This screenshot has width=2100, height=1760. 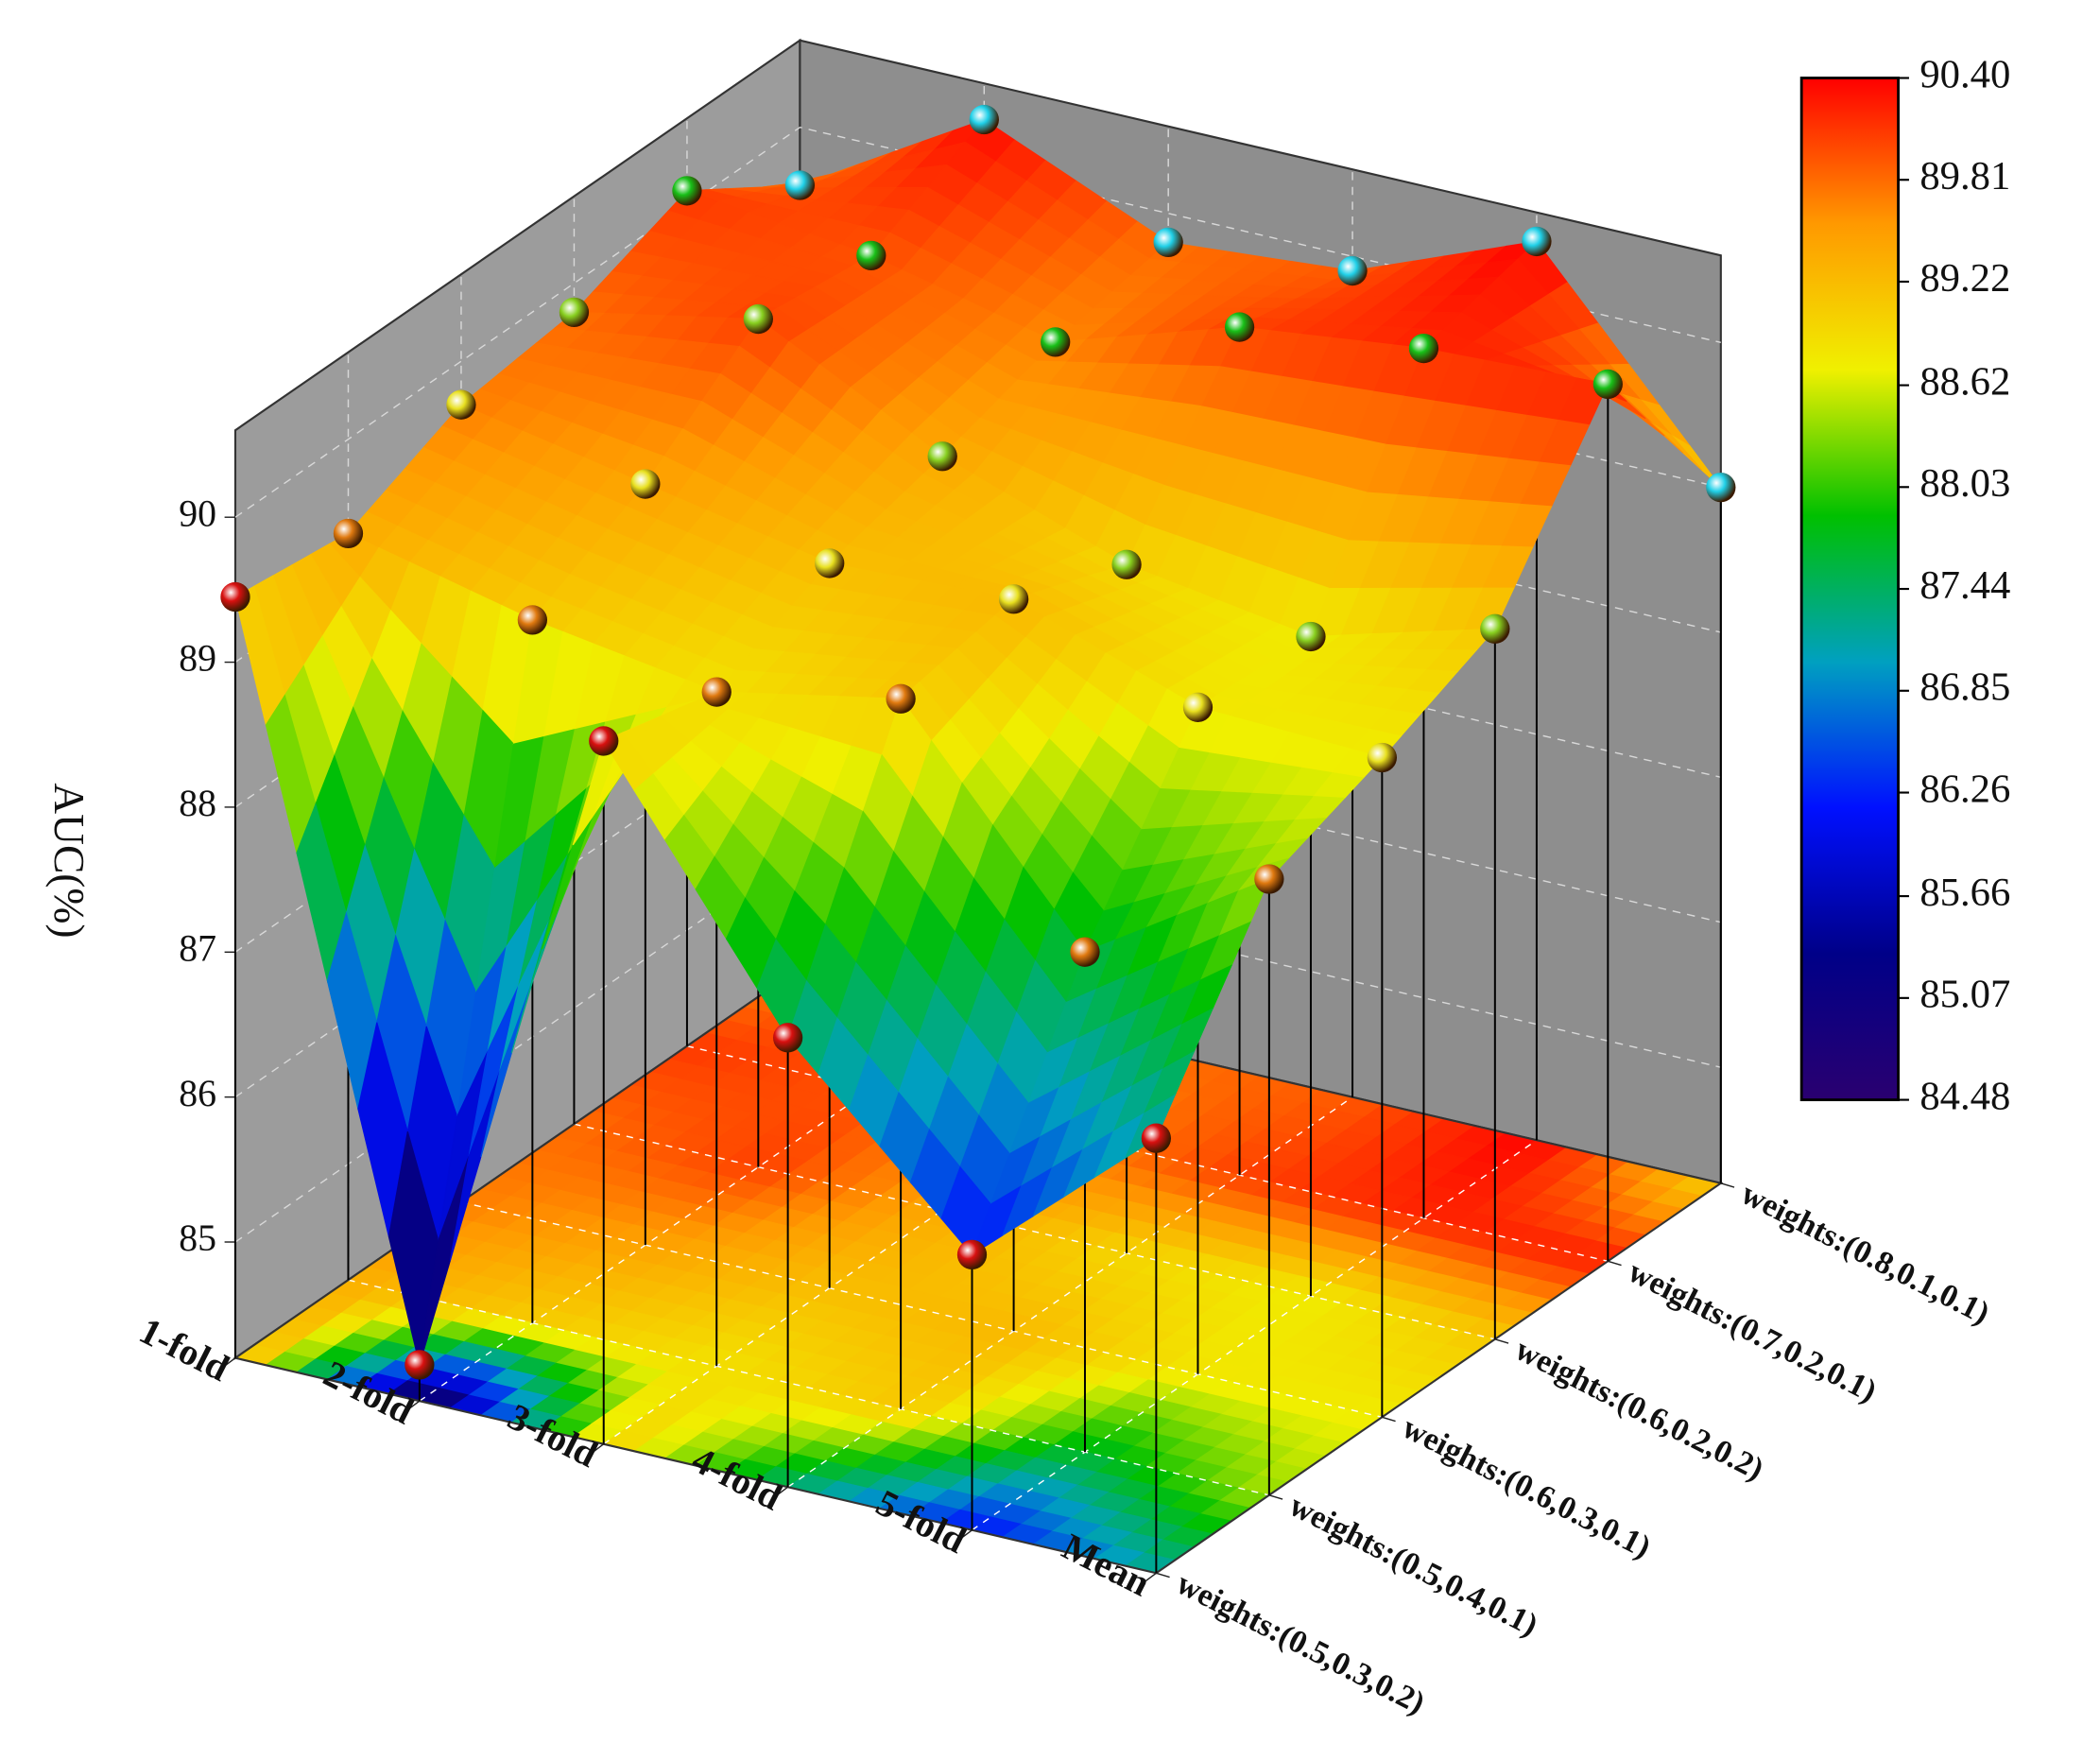 I want to click on colorbar-tick-label: 85.07, so click(x=1964, y=995).